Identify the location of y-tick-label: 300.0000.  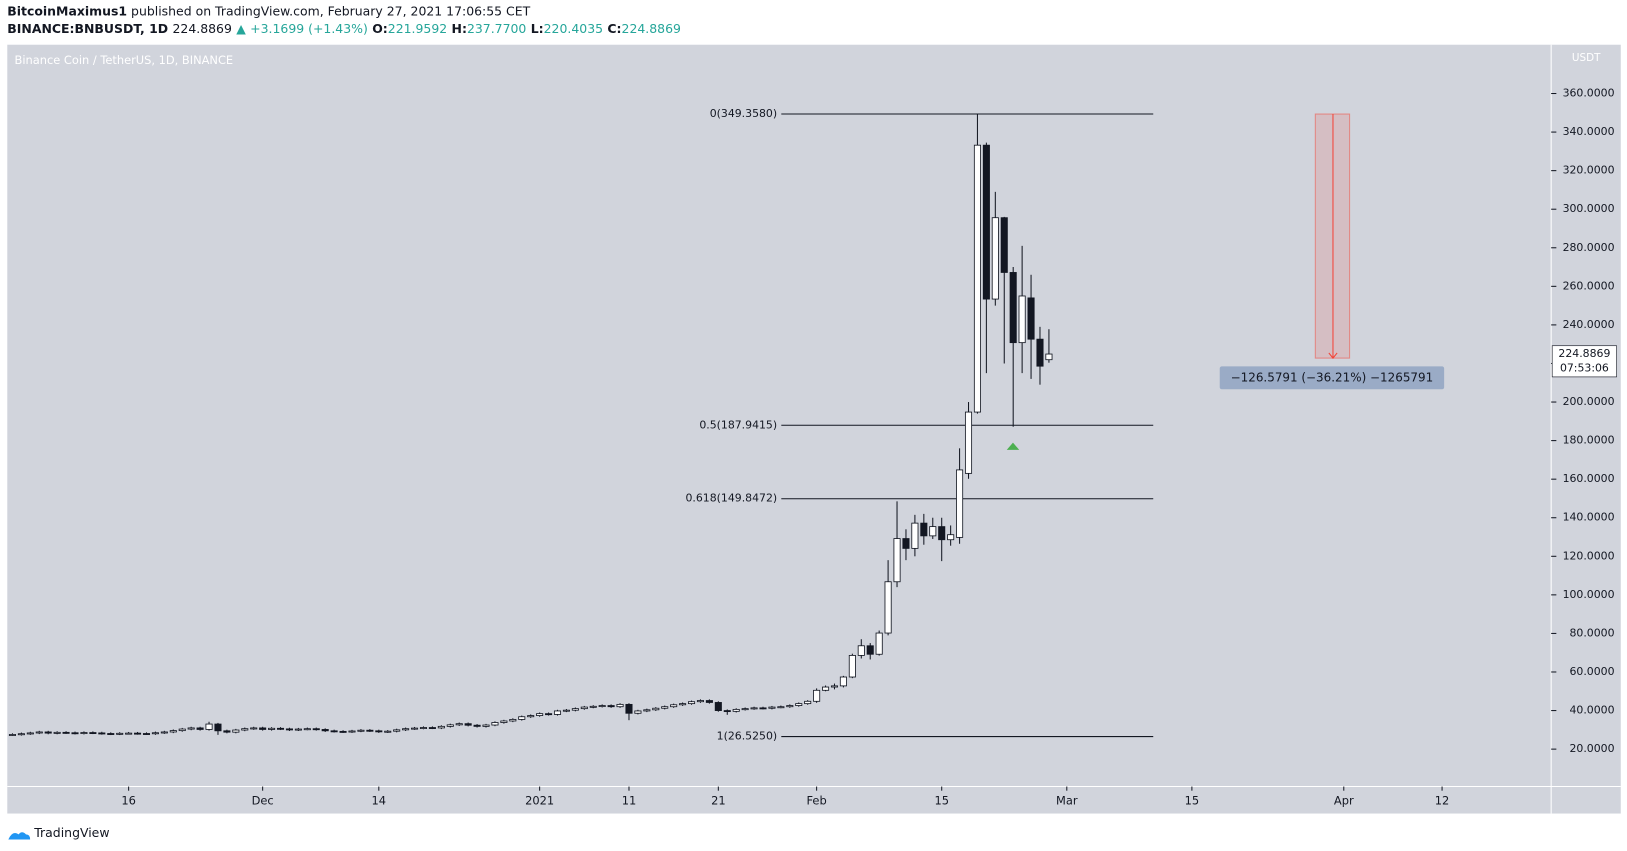
(1589, 208).